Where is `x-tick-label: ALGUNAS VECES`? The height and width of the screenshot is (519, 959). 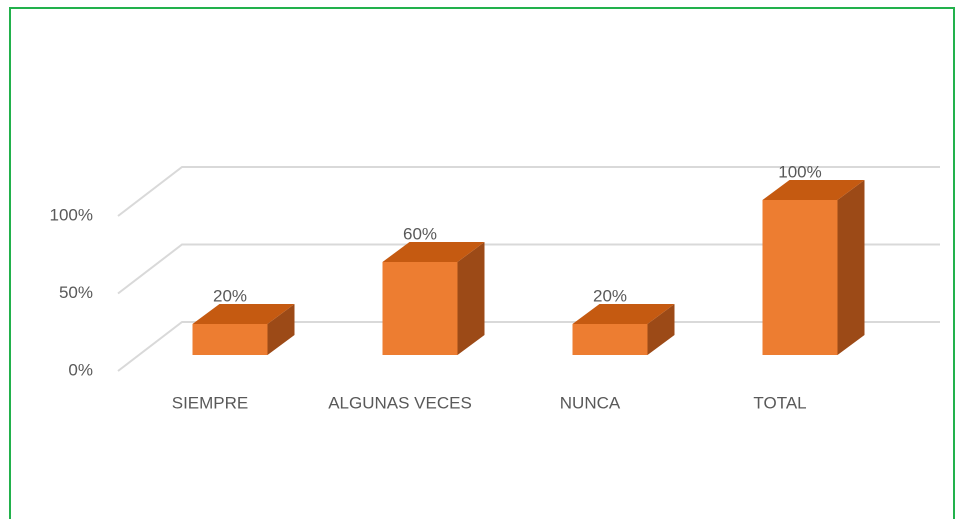
x-tick-label: ALGUNAS VECES is located at coordinates (400, 402).